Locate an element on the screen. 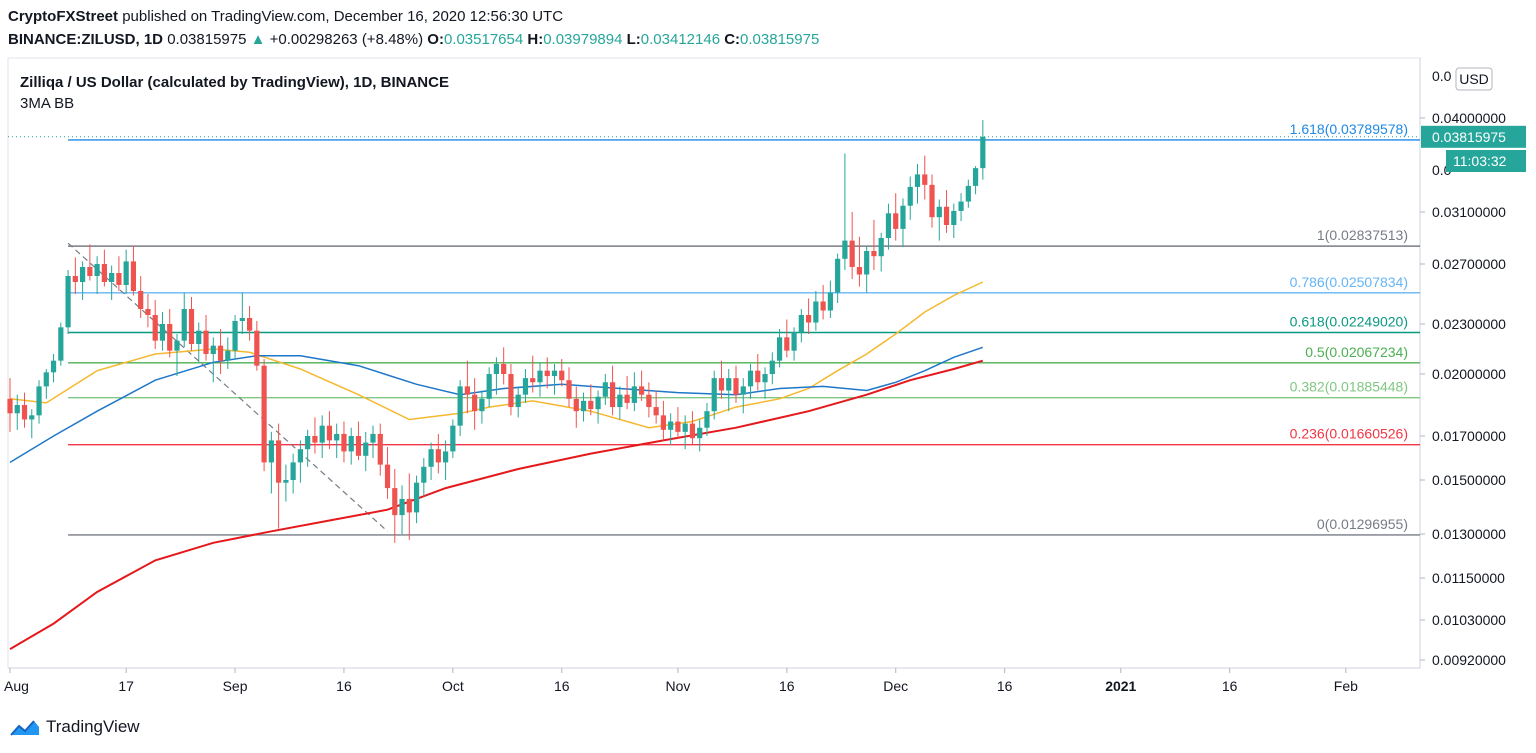  x-tick-label: Feb is located at coordinates (1346, 686).